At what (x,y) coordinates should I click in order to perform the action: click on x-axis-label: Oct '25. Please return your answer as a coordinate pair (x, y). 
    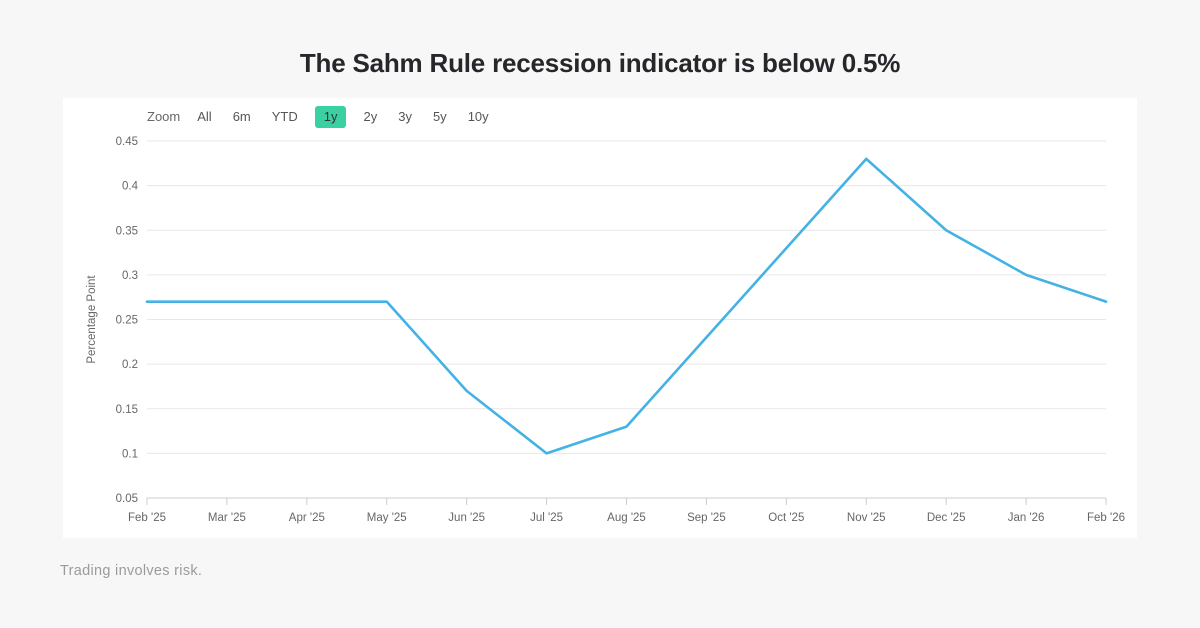
    Looking at the image, I should click on (786, 518).